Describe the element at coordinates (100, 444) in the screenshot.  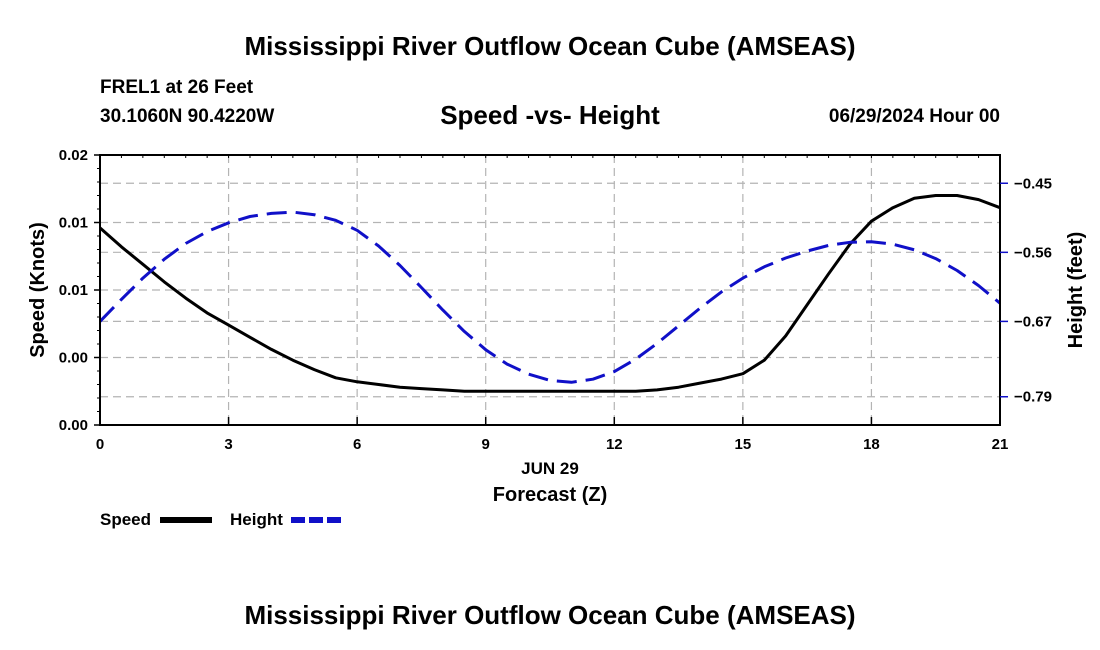
I see `x-tick-label: 0` at that location.